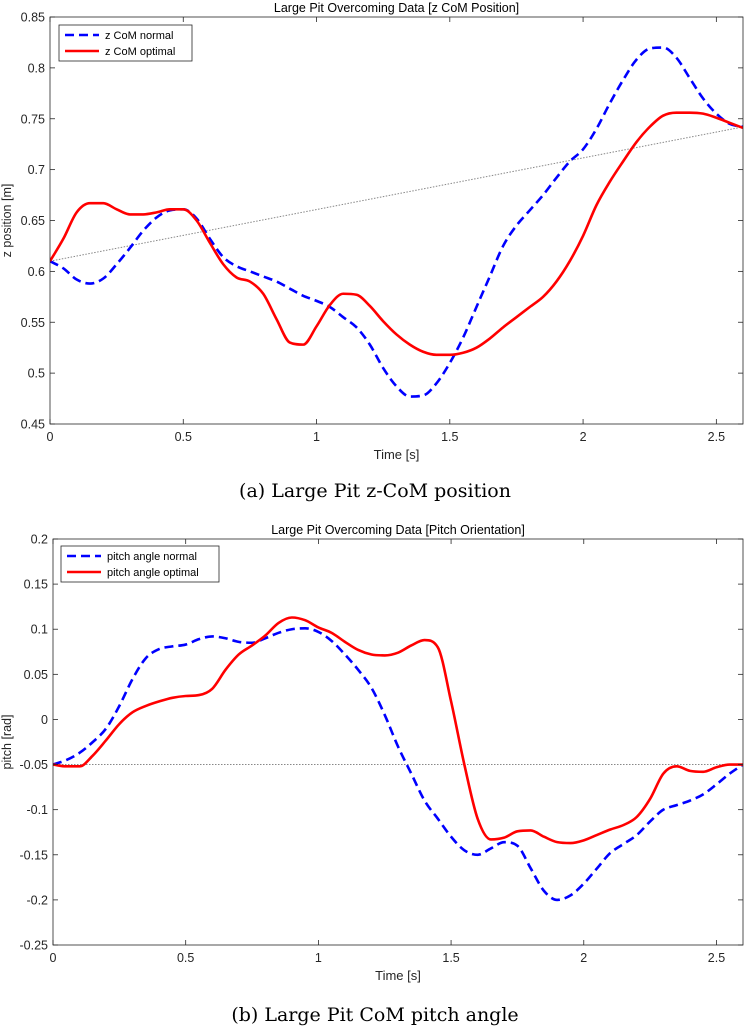 This screenshot has width=750, height=1031. I want to click on chart2-y-tick-label: -0.05, so click(34, 765).